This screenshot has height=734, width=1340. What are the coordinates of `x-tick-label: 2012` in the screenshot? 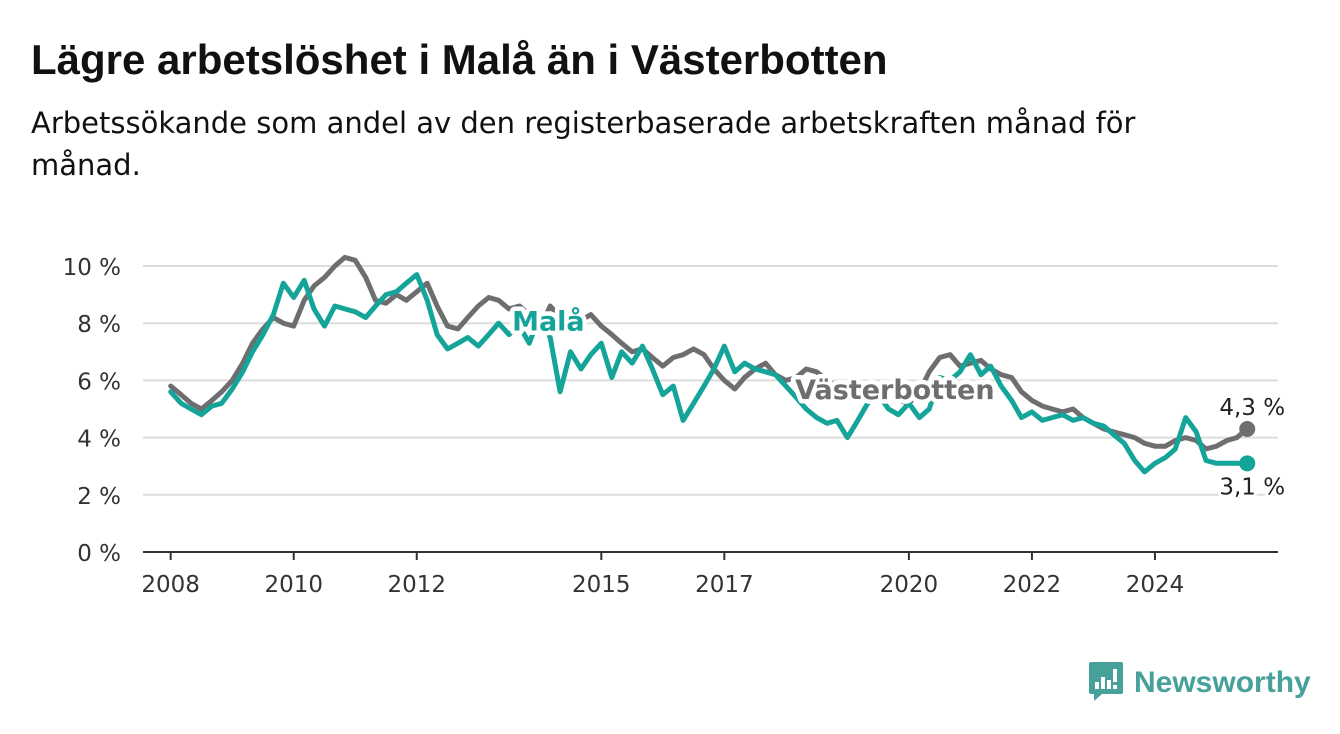 It's located at (416, 585).